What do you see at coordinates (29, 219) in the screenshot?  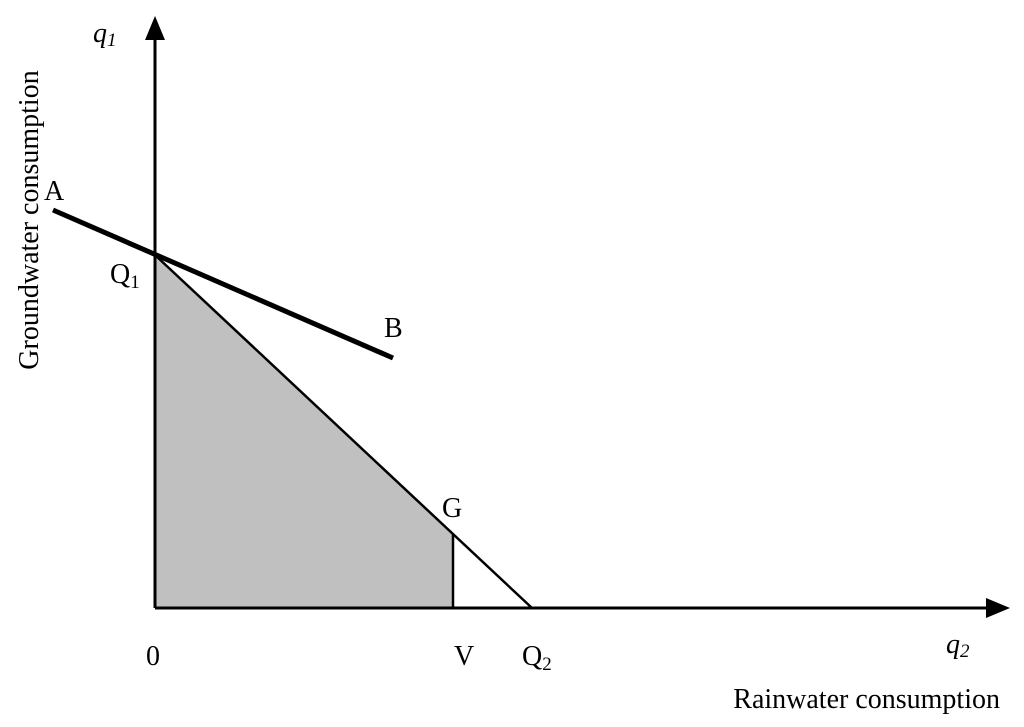 I see `y-axis-label: Groundwater consumption` at bounding box center [29, 219].